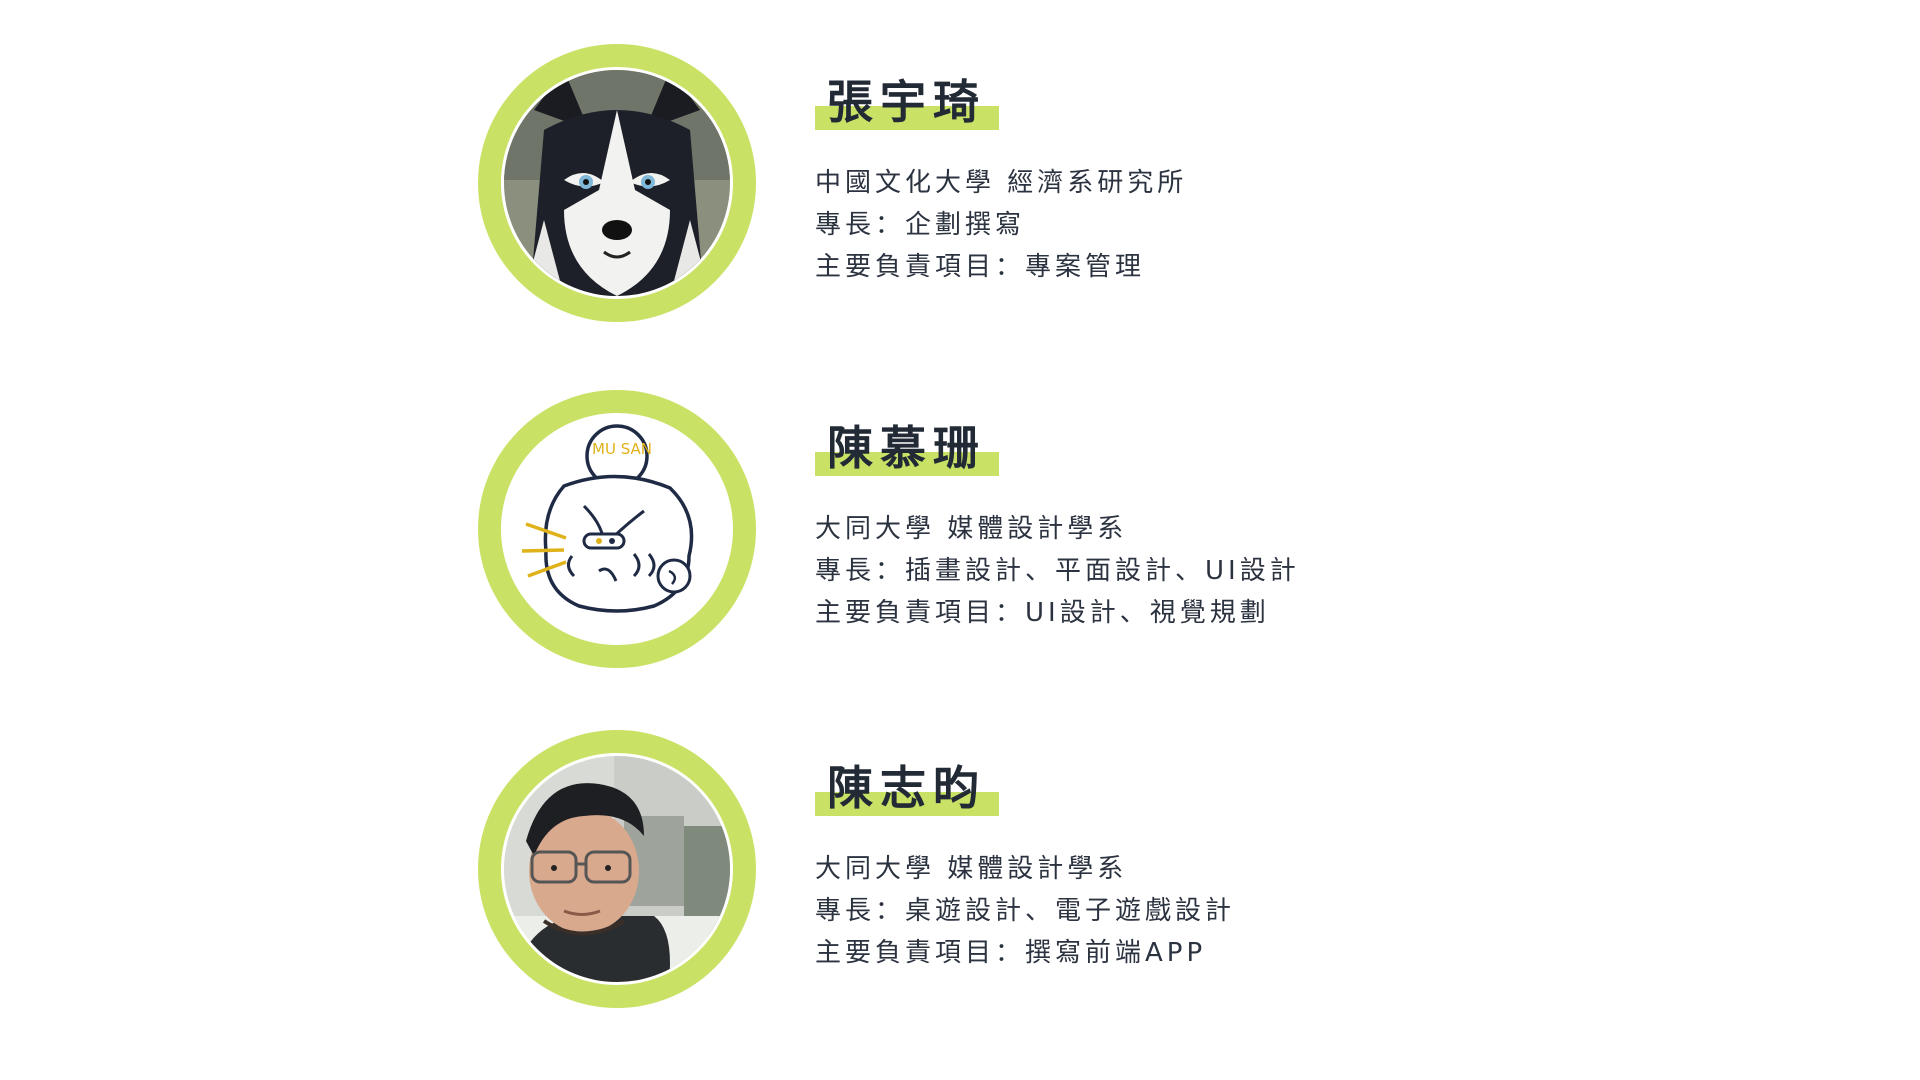 The width and height of the screenshot is (1920, 1080). Describe the element at coordinates (906, 788) in the screenshot. I see `member-name: 陳志昀` at that location.